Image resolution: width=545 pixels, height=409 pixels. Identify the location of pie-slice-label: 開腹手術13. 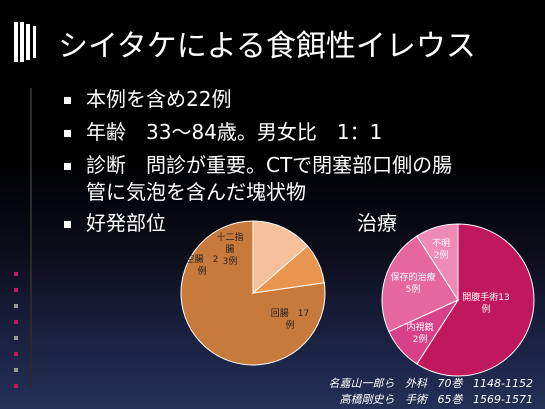
(485, 297).